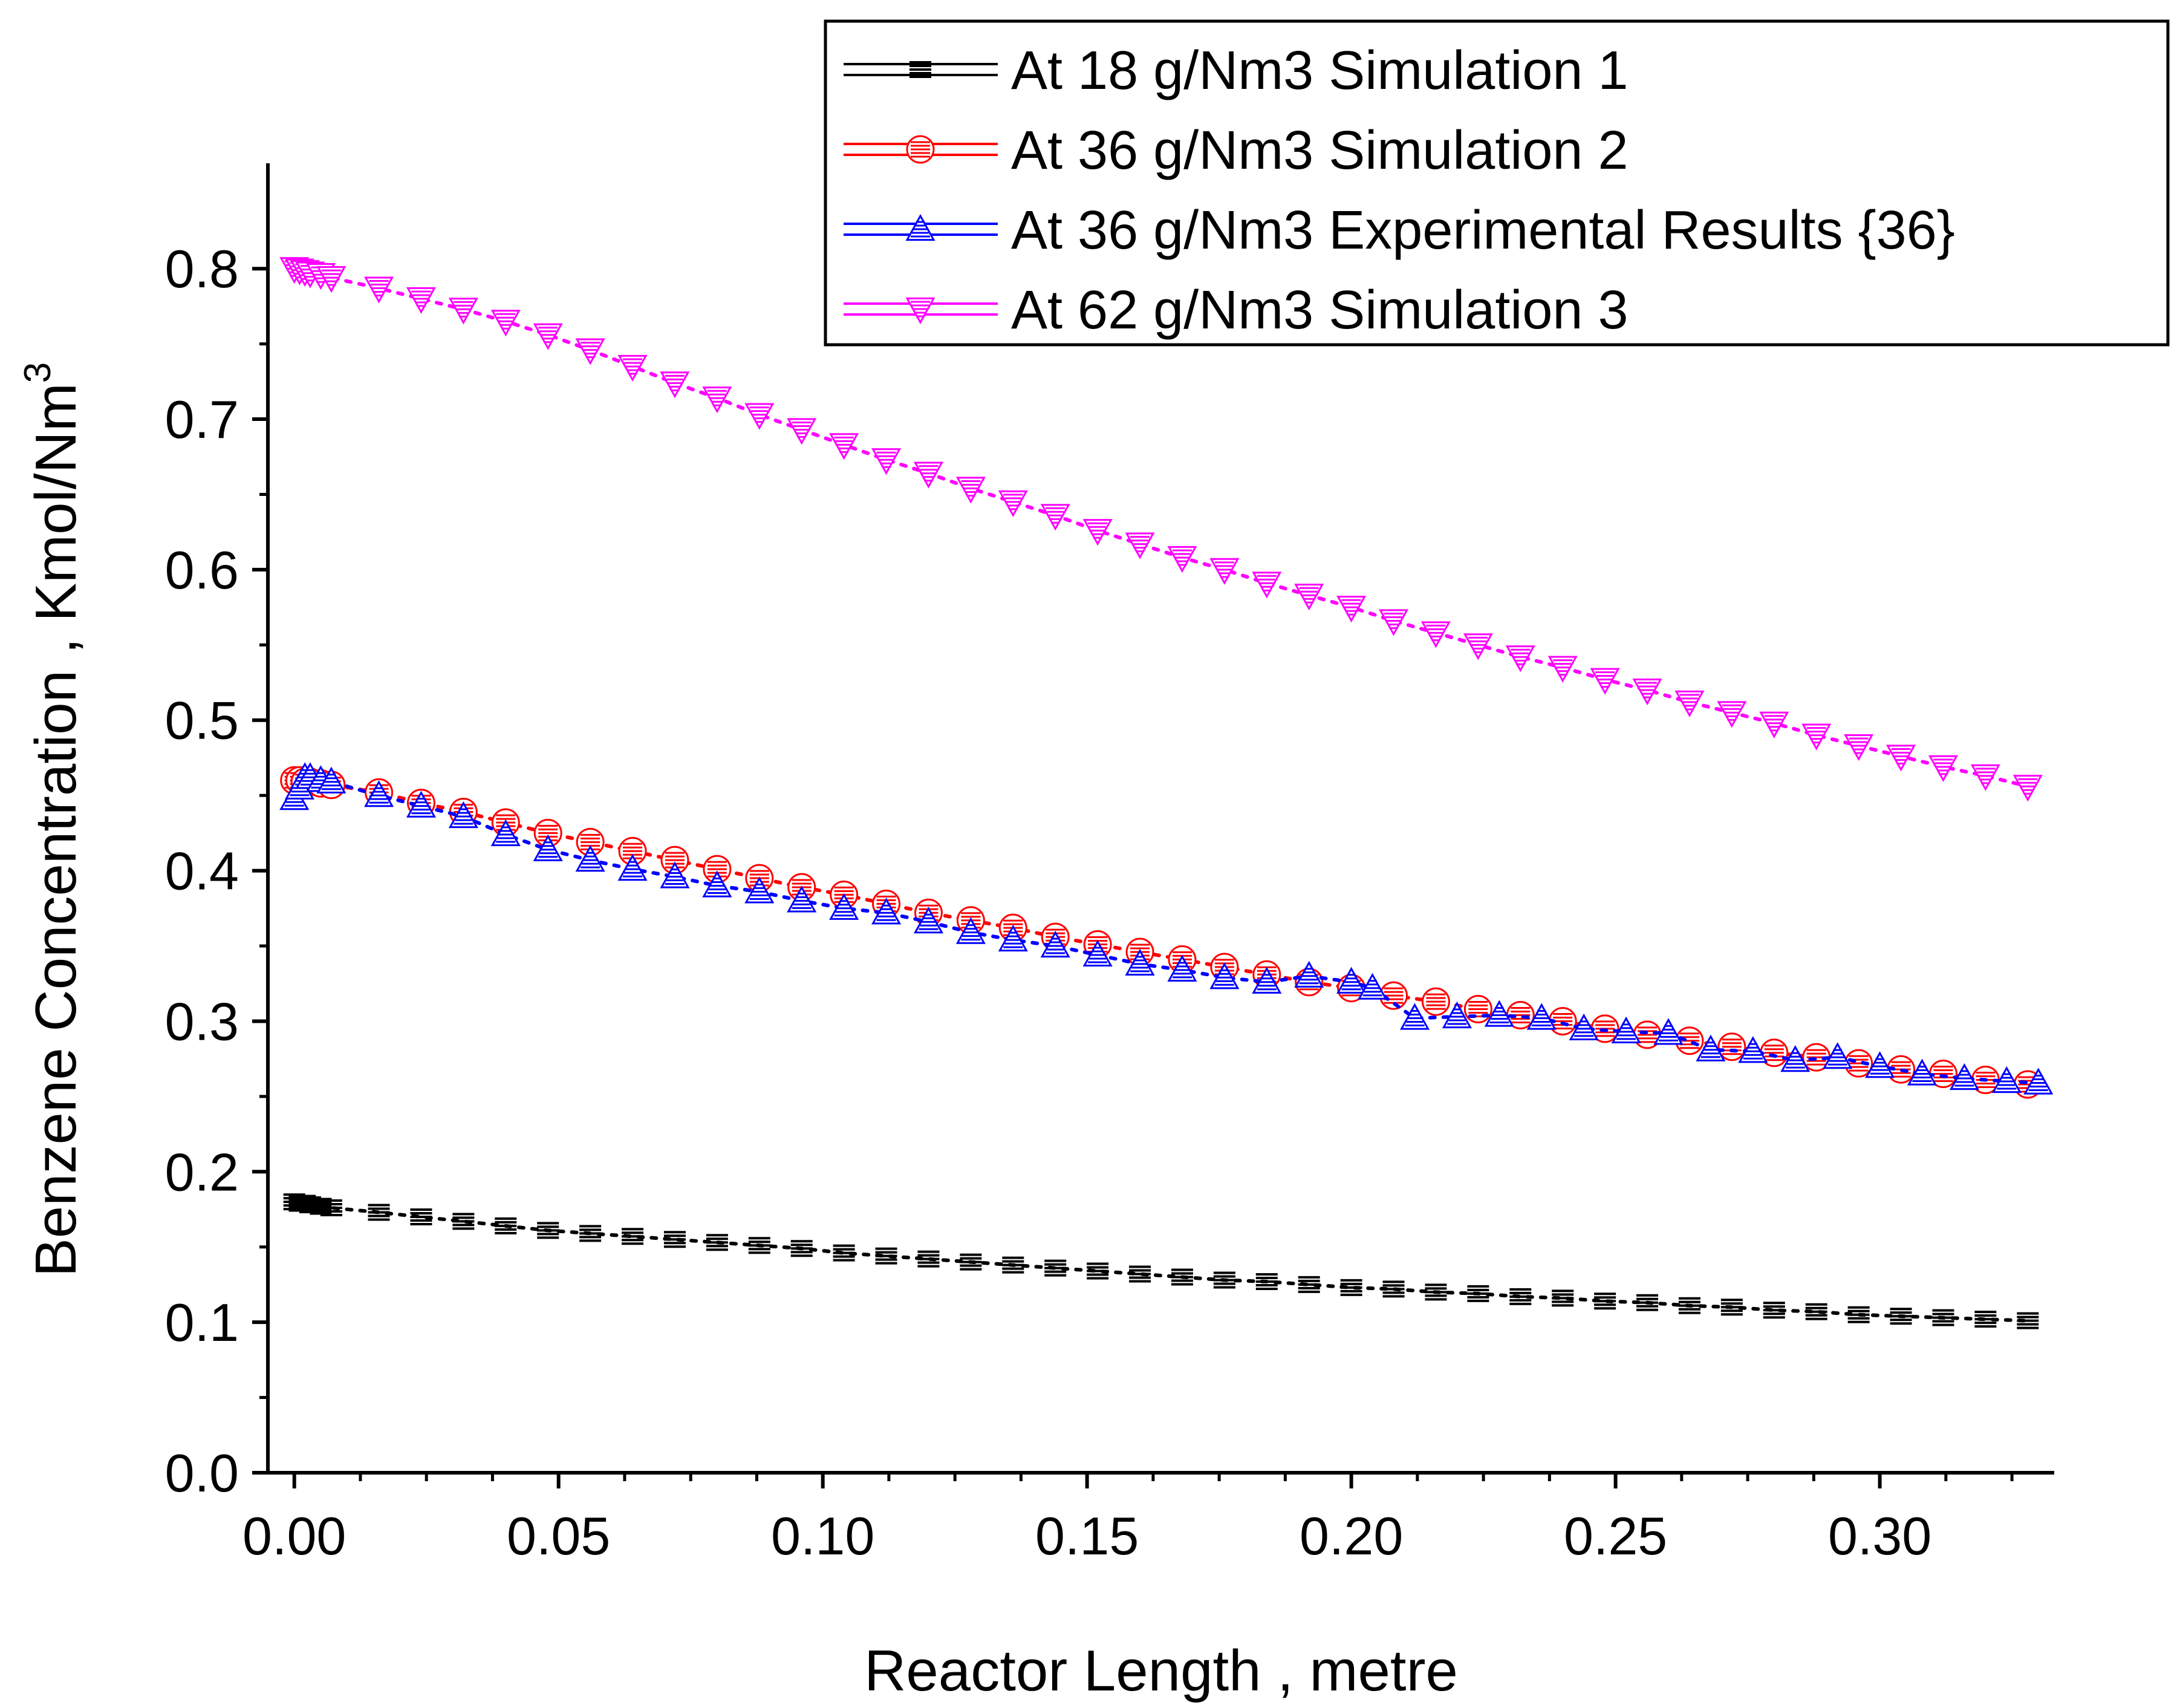  I want to click on y-tick-label-7: 0.6, so click(202, 570).